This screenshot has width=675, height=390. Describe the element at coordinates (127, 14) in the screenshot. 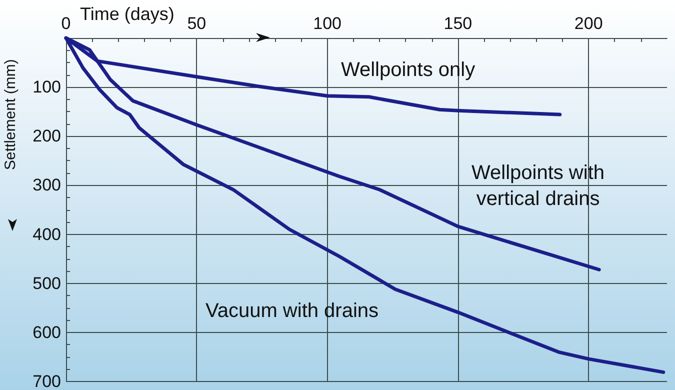

I see `x-axis-title: Time (days)` at that location.